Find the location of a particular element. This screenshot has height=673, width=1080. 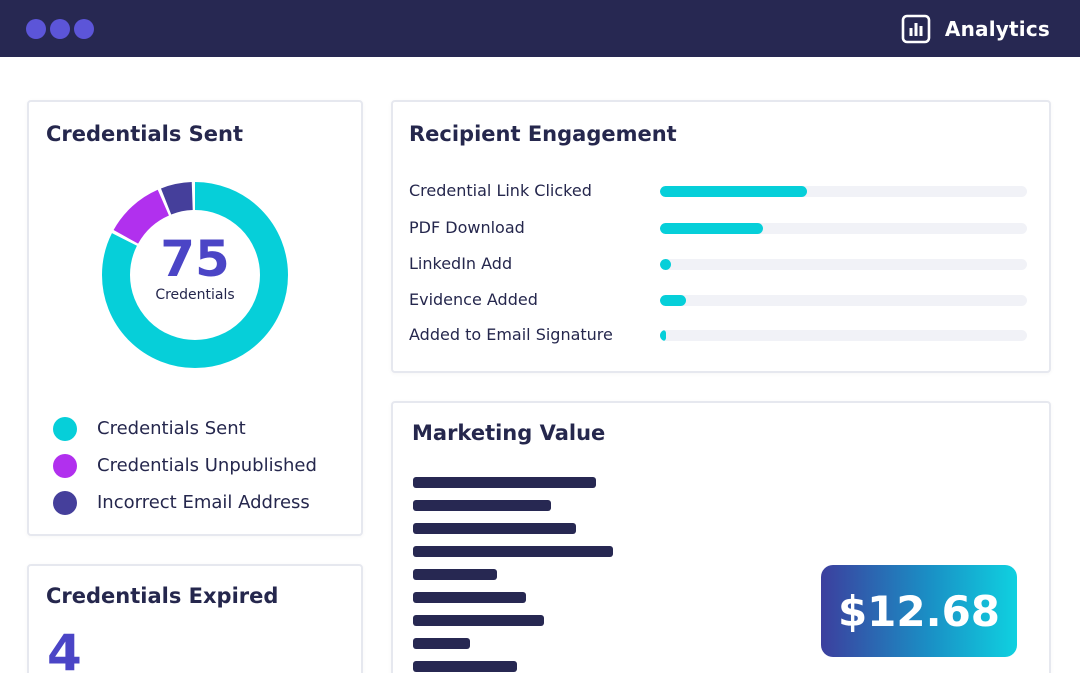

bar-chart-icon is located at coordinates (916, 29).